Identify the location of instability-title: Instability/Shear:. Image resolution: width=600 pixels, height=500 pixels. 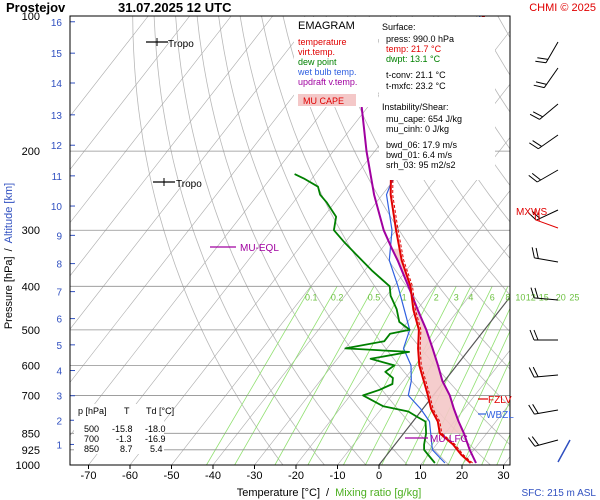
(415, 107).